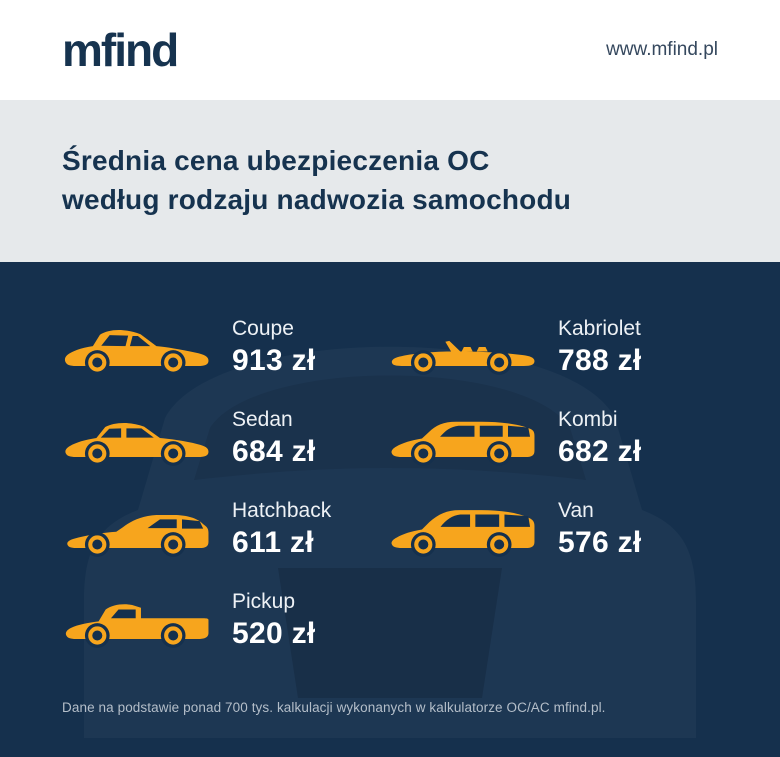 This screenshot has height=757, width=780. What do you see at coordinates (599, 328) in the screenshot?
I see `car-type-label: Kabriolet` at bounding box center [599, 328].